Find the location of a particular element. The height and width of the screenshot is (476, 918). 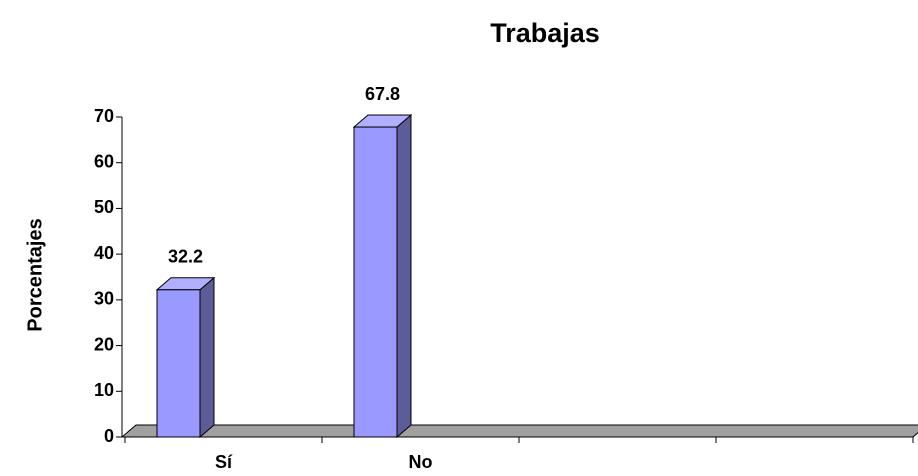

y-tick-label: 40 is located at coordinates (104, 253).